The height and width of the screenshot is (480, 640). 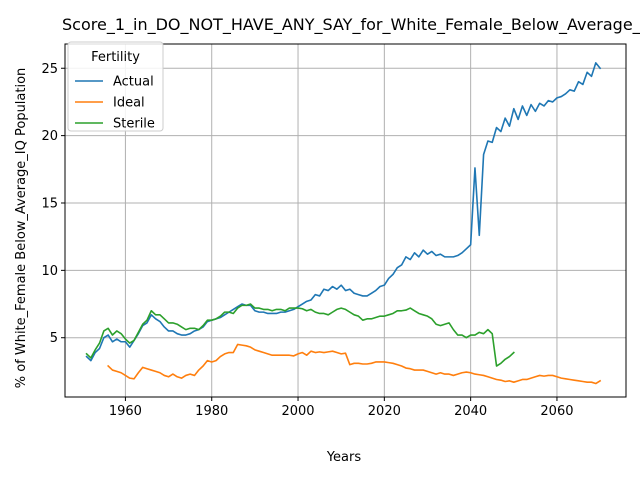 I want to click on x-tick-label: 2060, so click(x=556, y=411).